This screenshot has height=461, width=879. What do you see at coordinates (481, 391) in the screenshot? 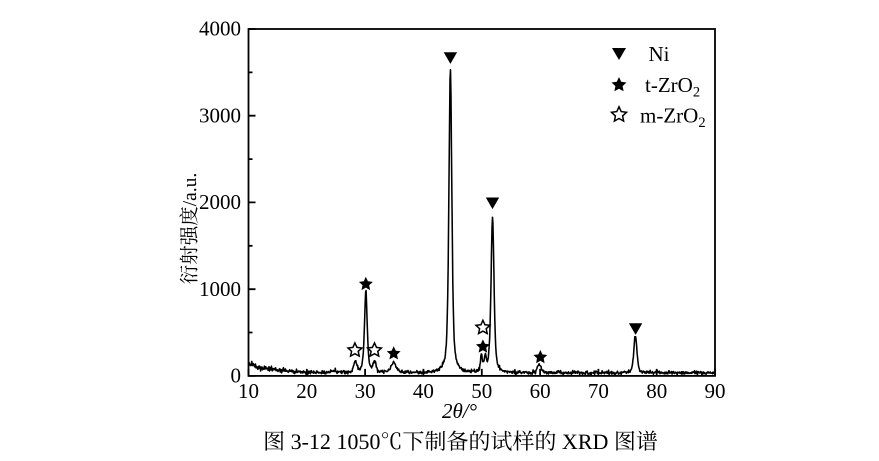
I see `svg-text: 50` at bounding box center [481, 391].